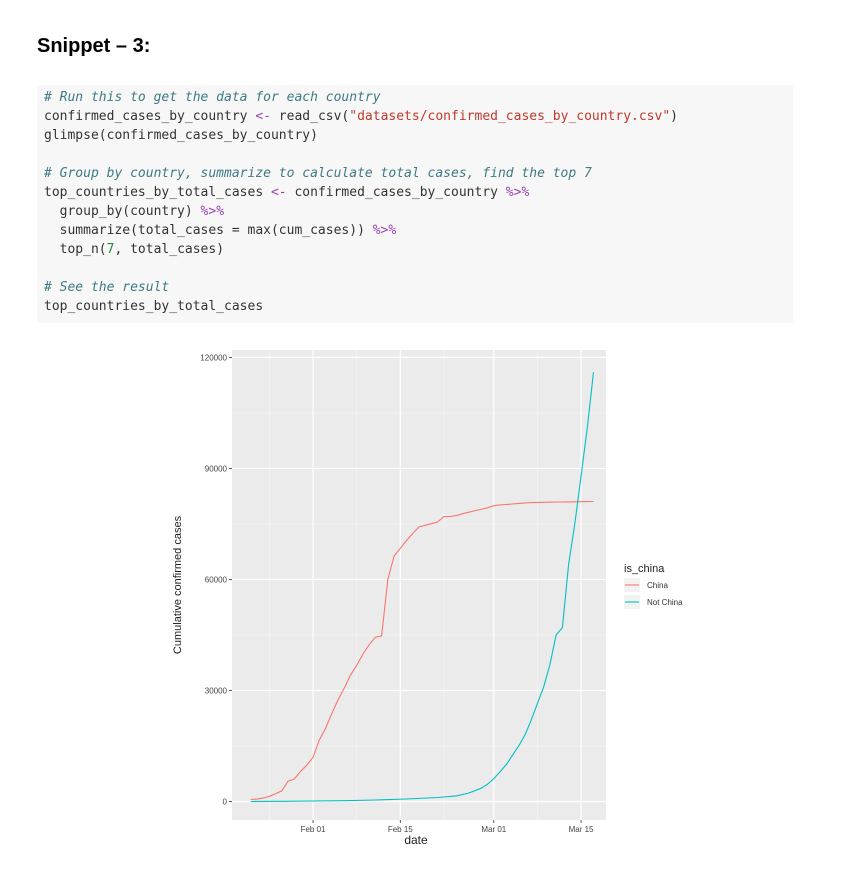 The width and height of the screenshot is (857, 886). I want to click on code-line: top_n(7, total_cases), so click(418, 249).